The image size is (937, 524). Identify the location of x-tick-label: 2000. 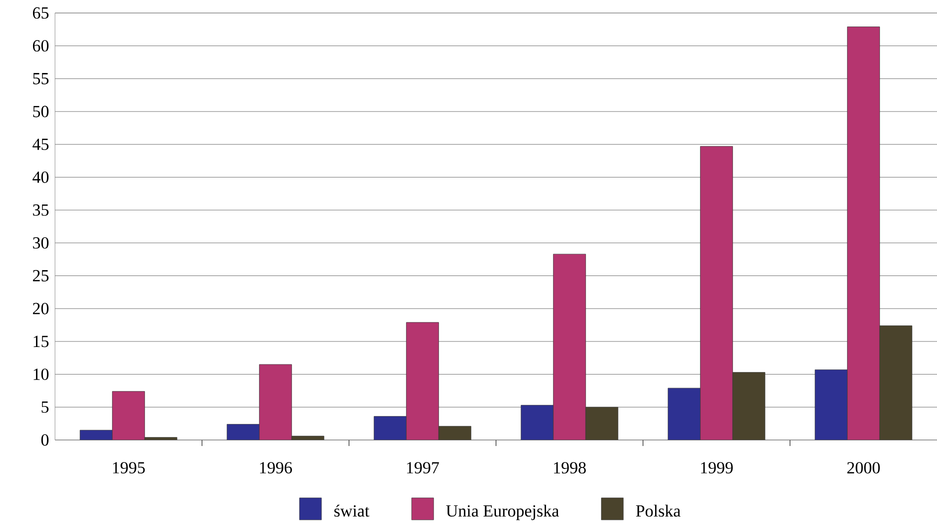
(863, 468).